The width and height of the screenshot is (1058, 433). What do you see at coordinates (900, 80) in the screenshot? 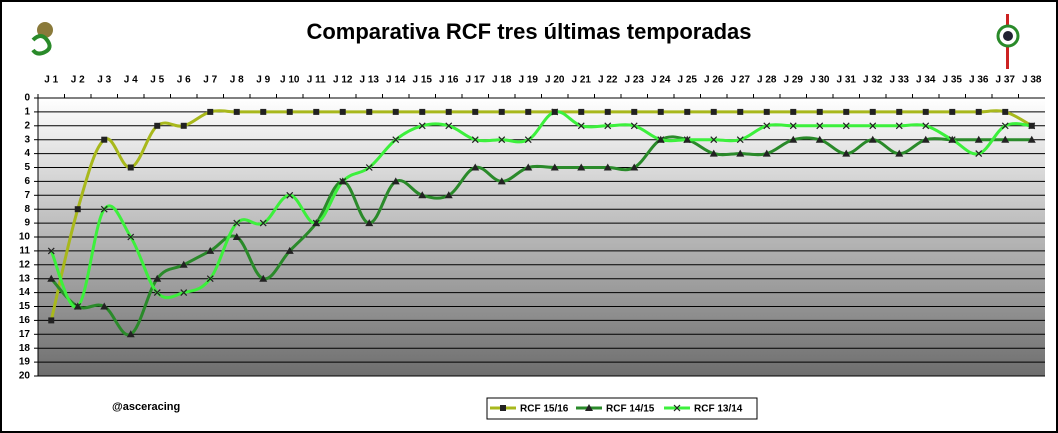
I see `x-tick-label: J 33` at bounding box center [900, 80].